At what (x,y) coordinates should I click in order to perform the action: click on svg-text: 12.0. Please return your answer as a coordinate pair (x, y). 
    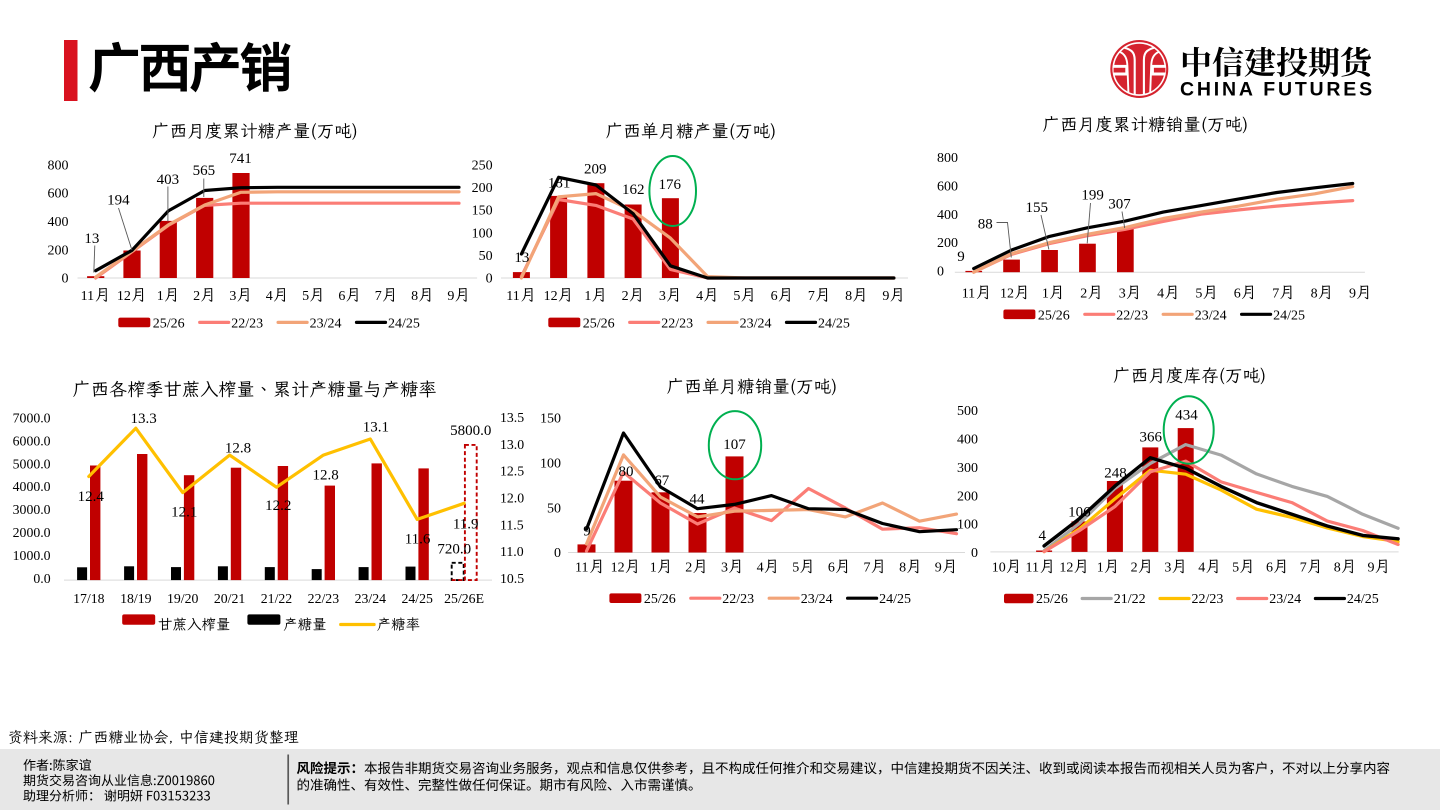
    Looking at the image, I should click on (512, 498).